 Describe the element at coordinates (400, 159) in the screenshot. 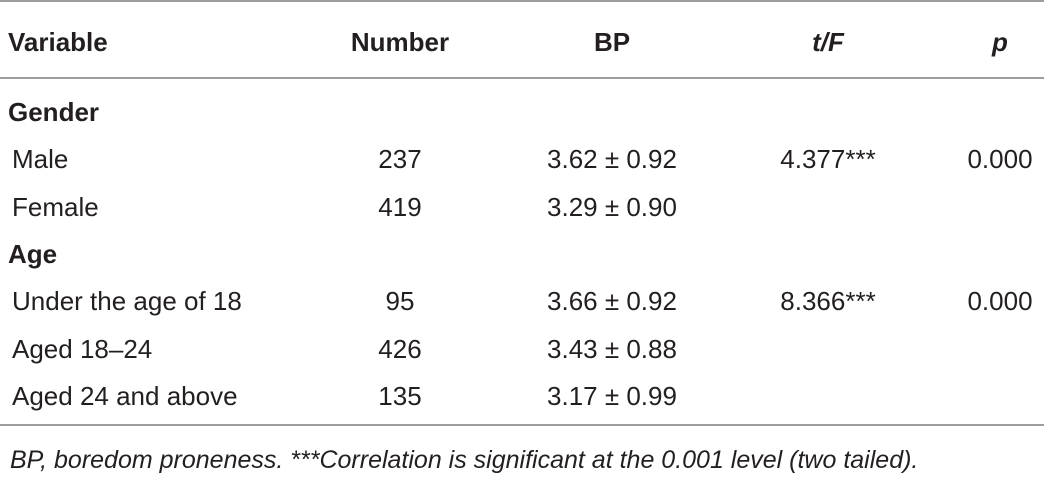

I see `table-cell: 237` at that location.